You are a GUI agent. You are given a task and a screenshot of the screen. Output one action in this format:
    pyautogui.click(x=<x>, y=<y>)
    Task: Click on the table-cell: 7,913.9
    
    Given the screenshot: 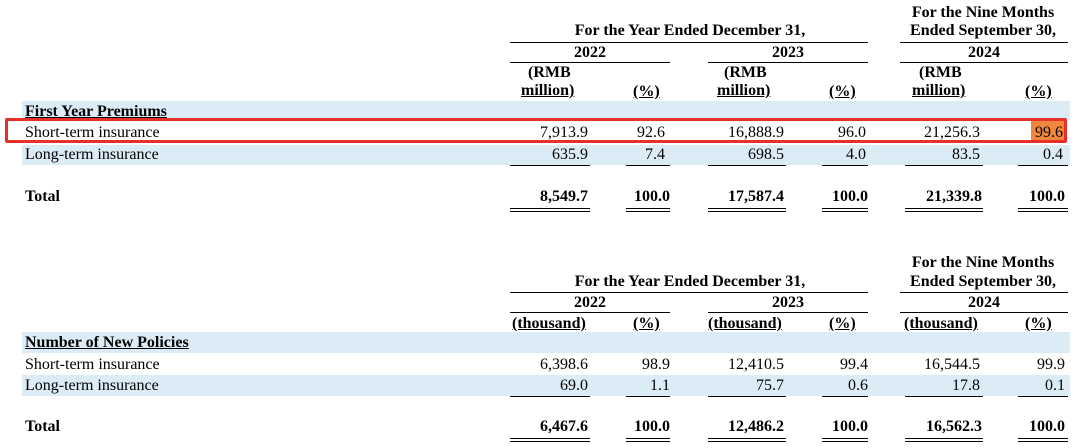 What is the action you would take?
    pyautogui.click(x=564, y=132)
    